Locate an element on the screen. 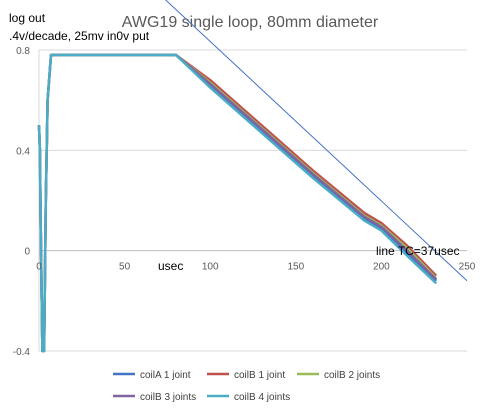 The image size is (499, 418). x-tick-label: 200 is located at coordinates (381, 267).